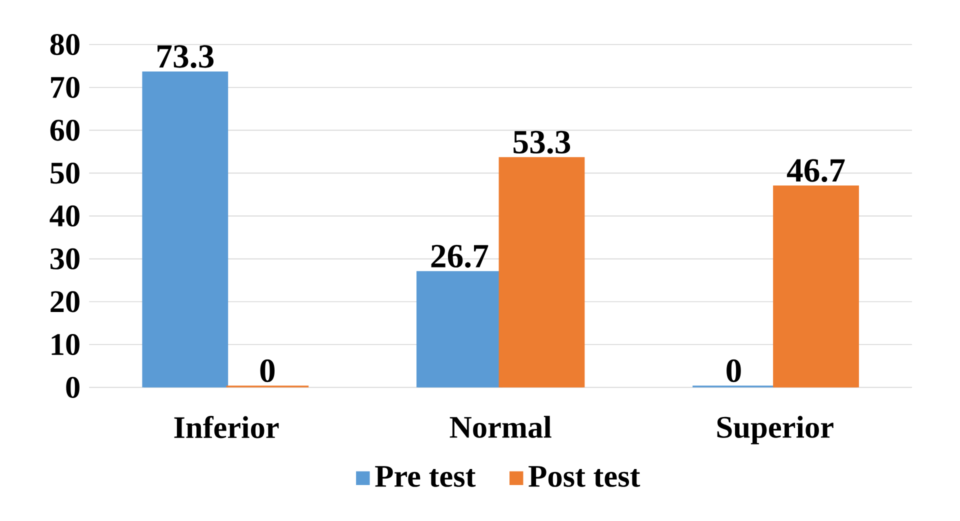 Image resolution: width=960 pixels, height=521 pixels. Describe the element at coordinates (775, 430) in the screenshot. I see `x-tick-label: Superior` at that location.